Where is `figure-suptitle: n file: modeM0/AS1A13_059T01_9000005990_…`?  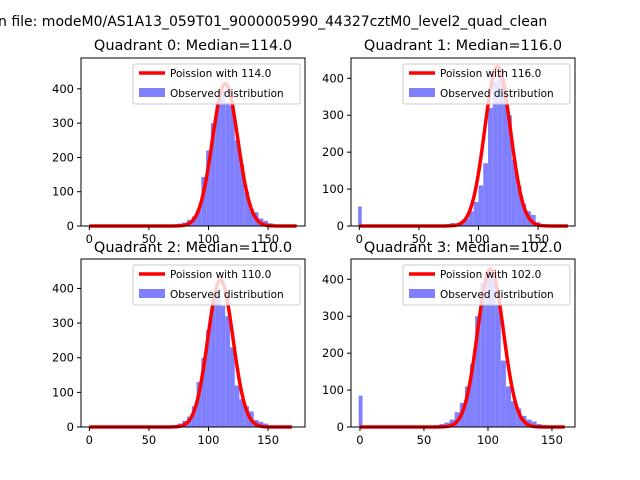 figure-suptitle: n file: modeM0/AS1A13_059T01_9000005990_… is located at coordinates (273, 22).